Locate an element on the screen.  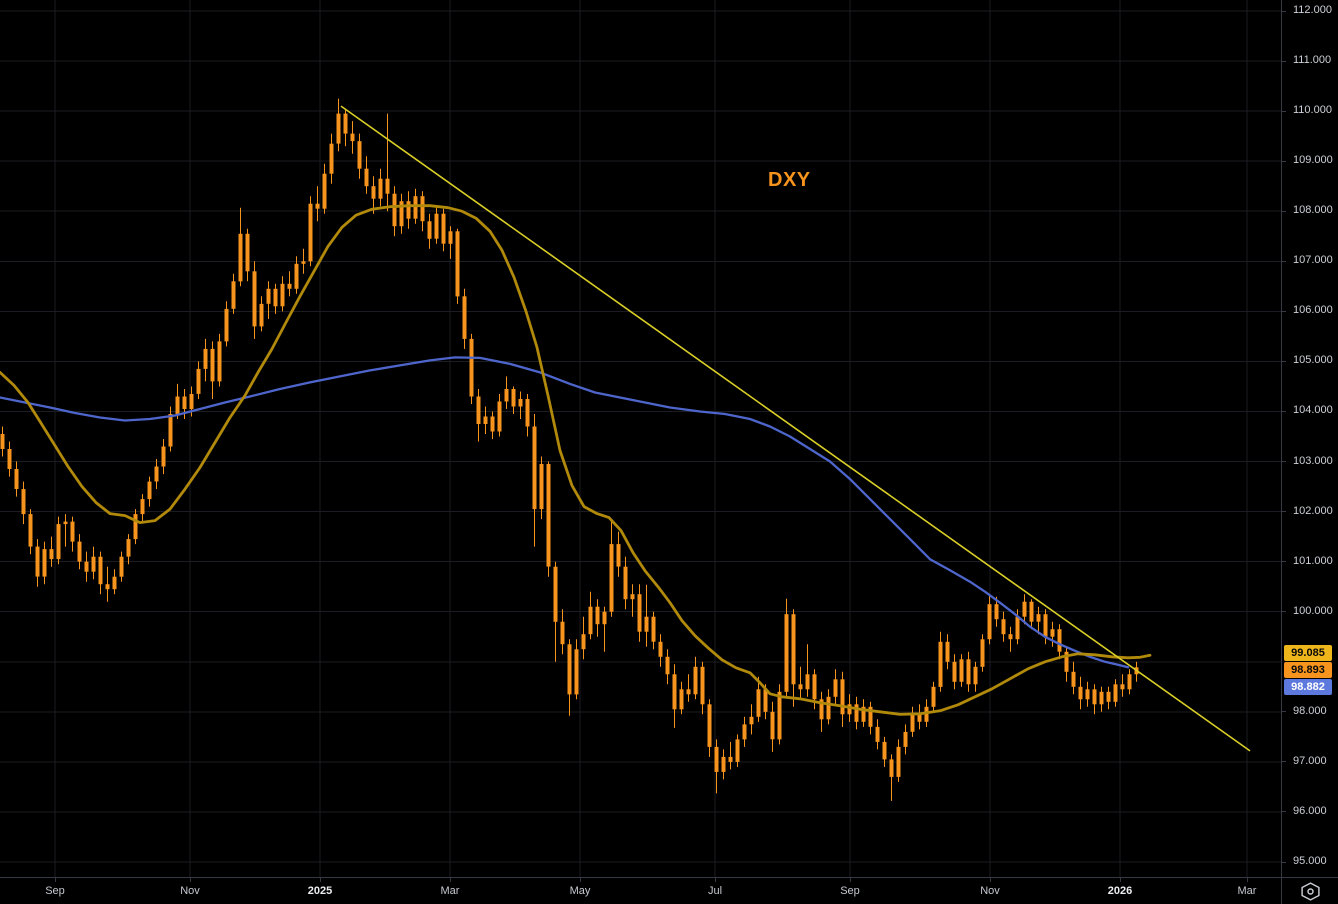
price-axis-label: 98.000 is located at coordinates (1310, 711).